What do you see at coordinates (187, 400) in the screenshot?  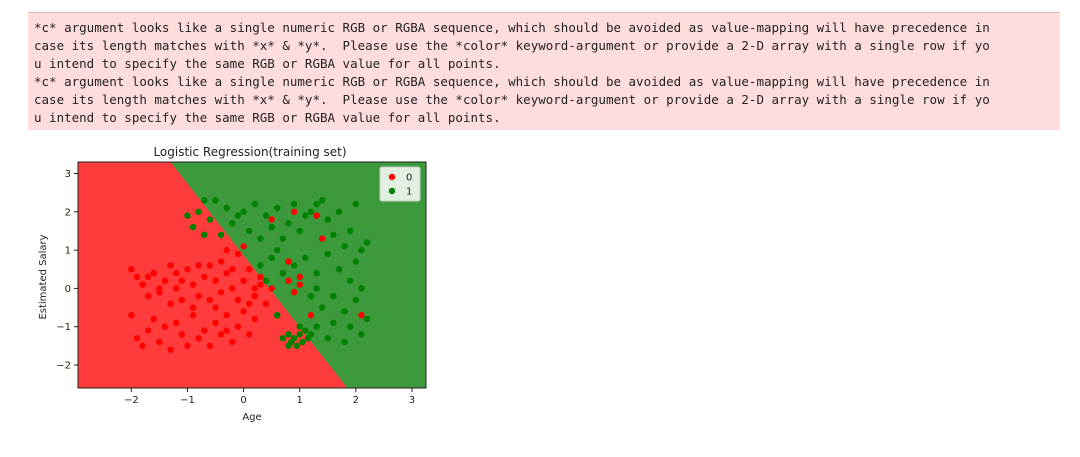 I see `x-tick-label: −1` at bounding box center [187, 400].